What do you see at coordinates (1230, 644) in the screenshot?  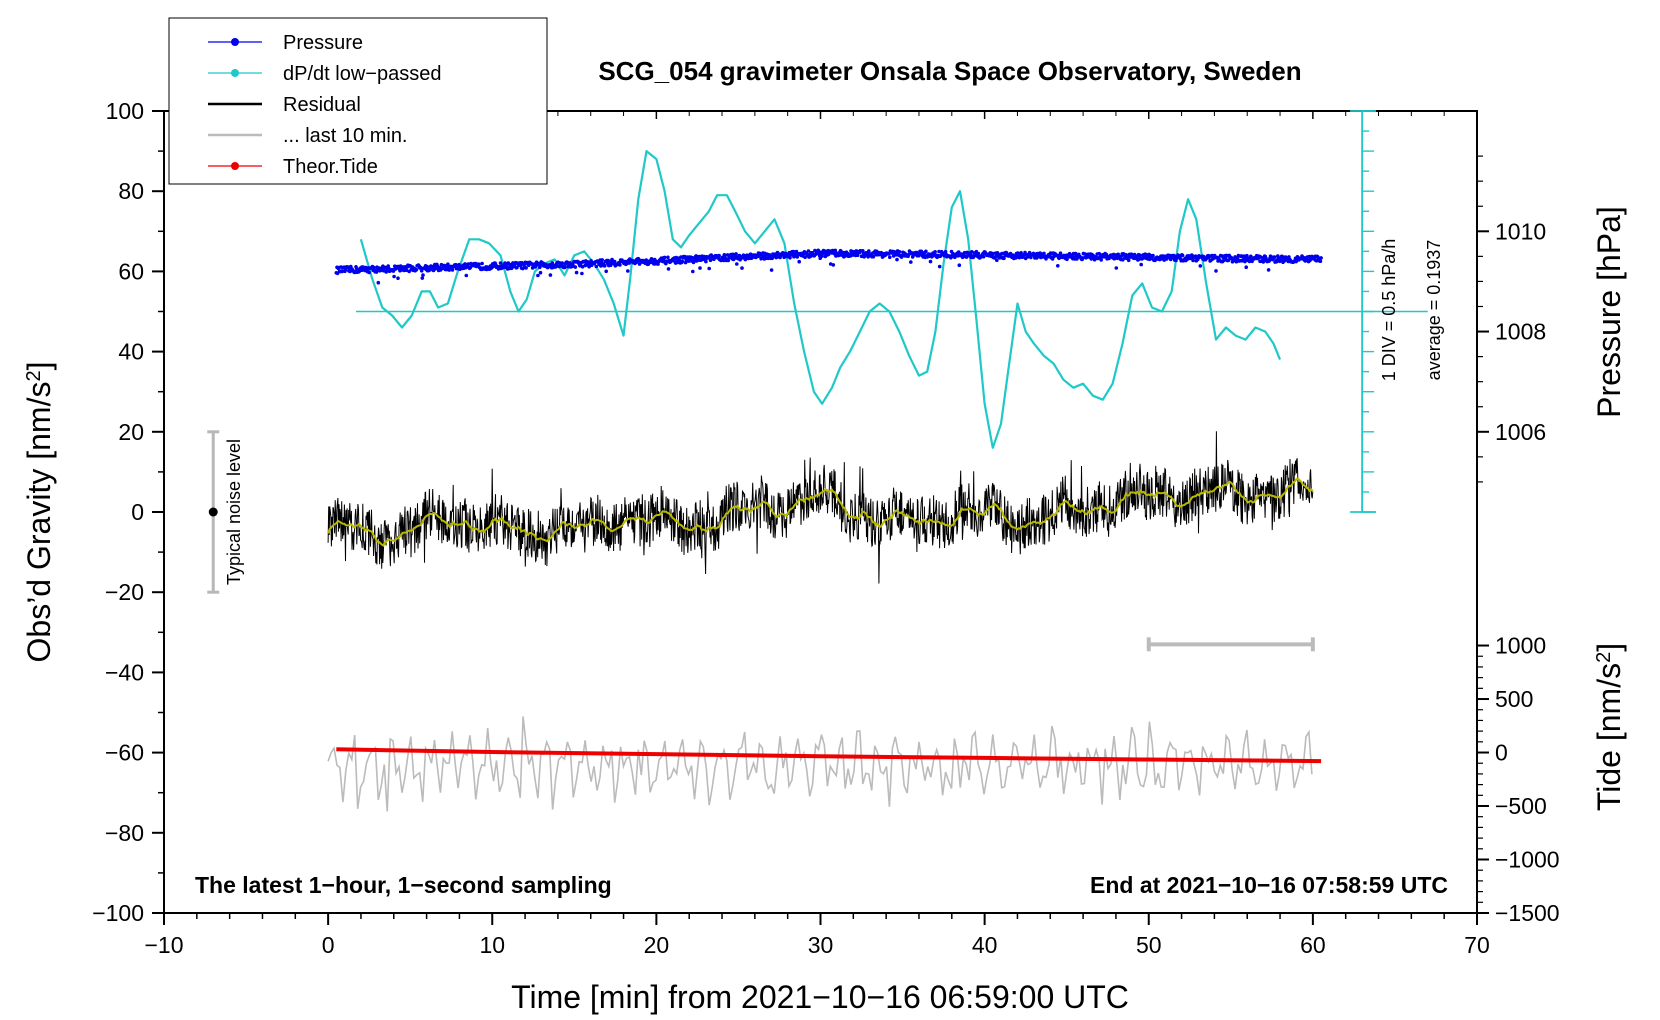 I see `last10-scale-bar` at bounding box center [1230, 644].